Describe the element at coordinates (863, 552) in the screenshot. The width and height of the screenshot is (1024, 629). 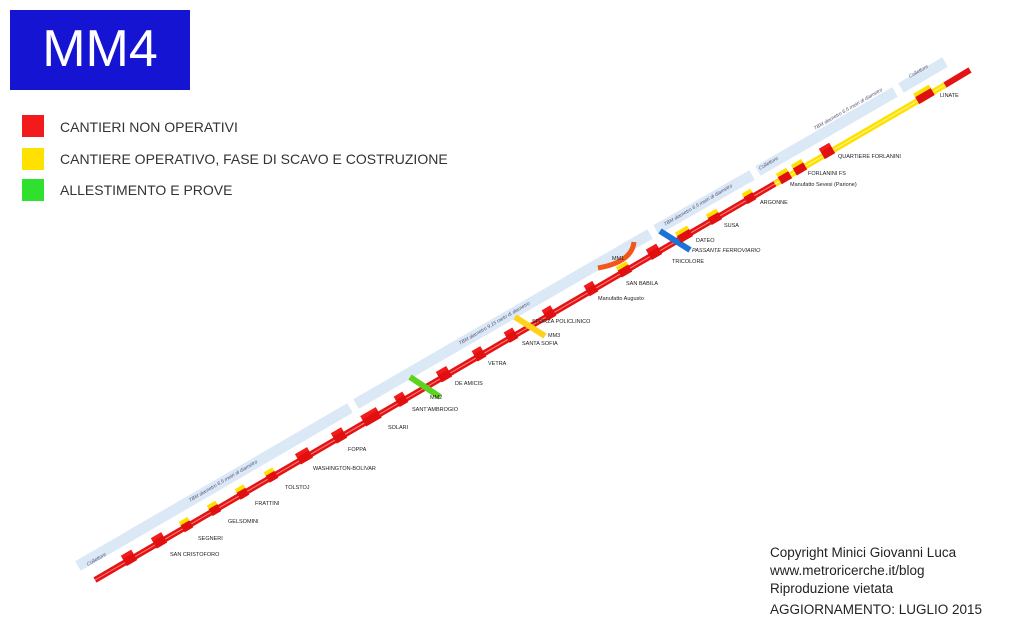
I see `copyright: Copyright Minici Giovanni Luca` at that location.